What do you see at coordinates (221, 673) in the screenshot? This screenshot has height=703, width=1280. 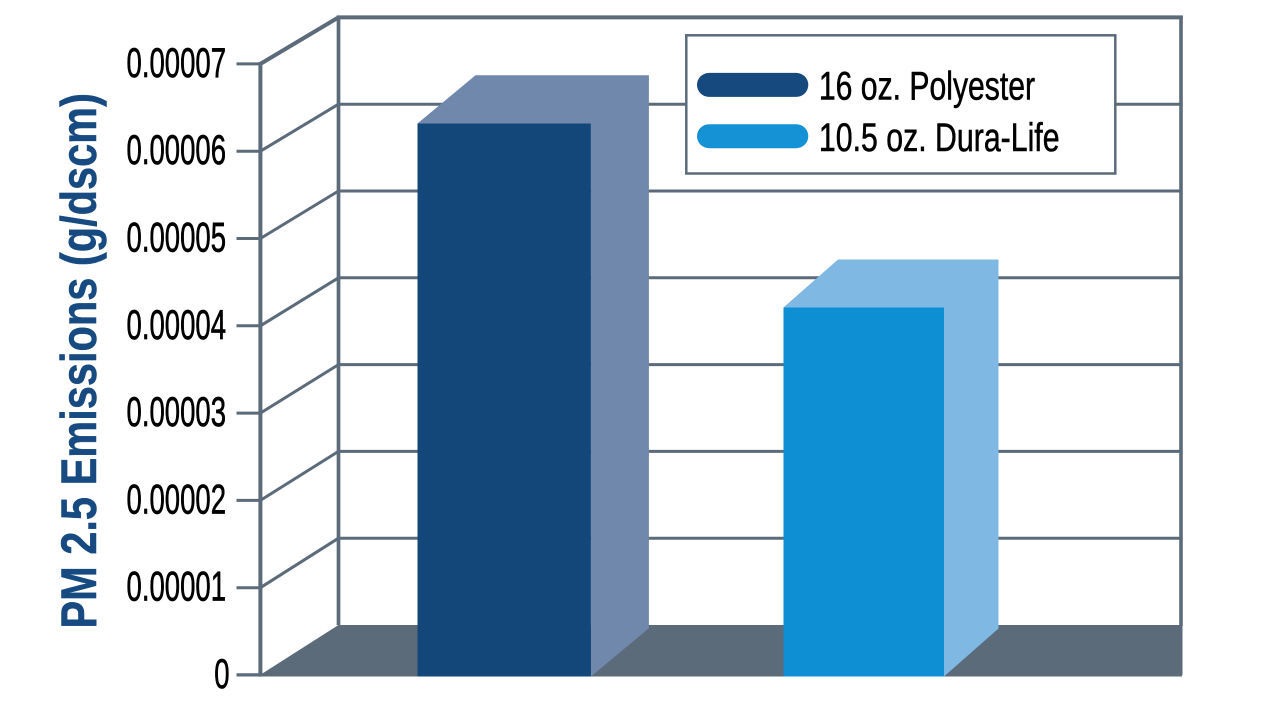 I see `svg-text: 0` at bounding box center [221, 673].